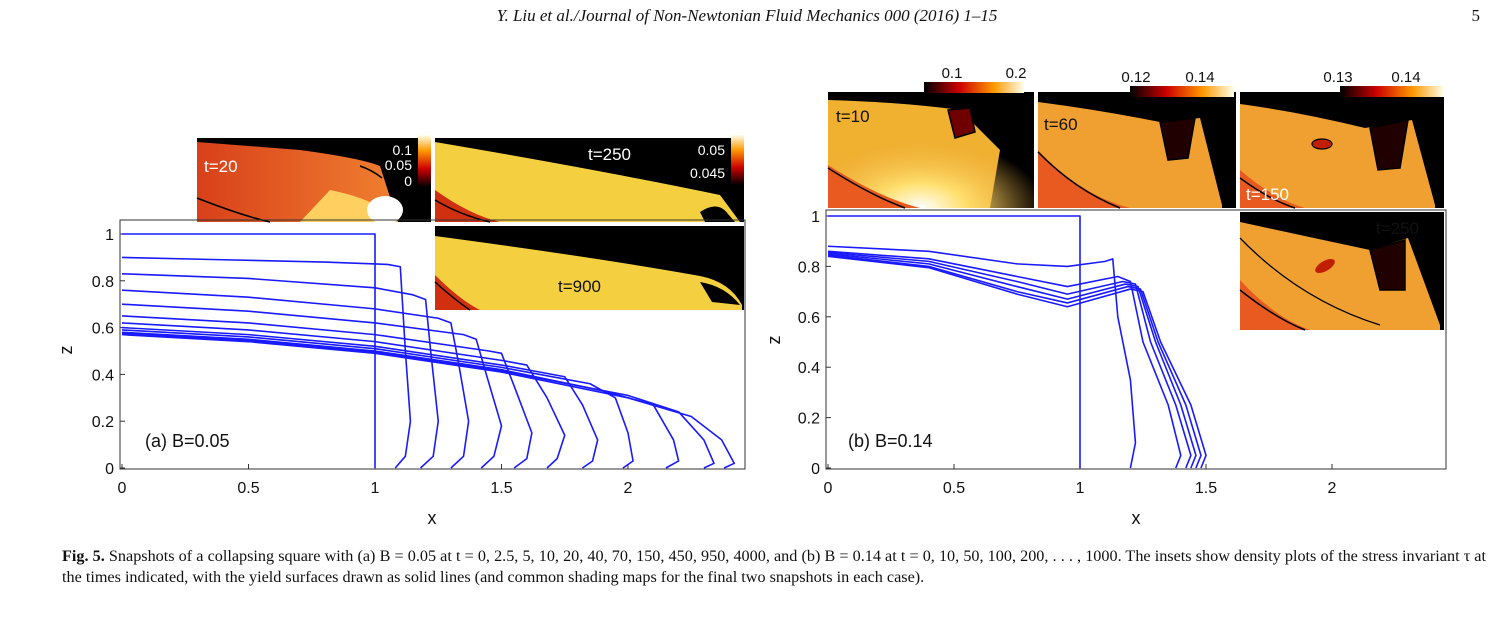 This screenshot has width=1494, height=632. What do you see at coordinates (890, 441) in the screenshot?
I see `panel-b-label: (b) B=0.14` at bounding box center [890, 441].